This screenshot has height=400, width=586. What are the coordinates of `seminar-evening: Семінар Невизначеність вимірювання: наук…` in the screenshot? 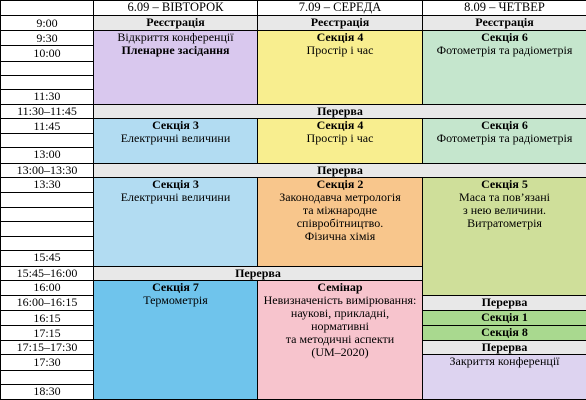 It's located at (340, 339).